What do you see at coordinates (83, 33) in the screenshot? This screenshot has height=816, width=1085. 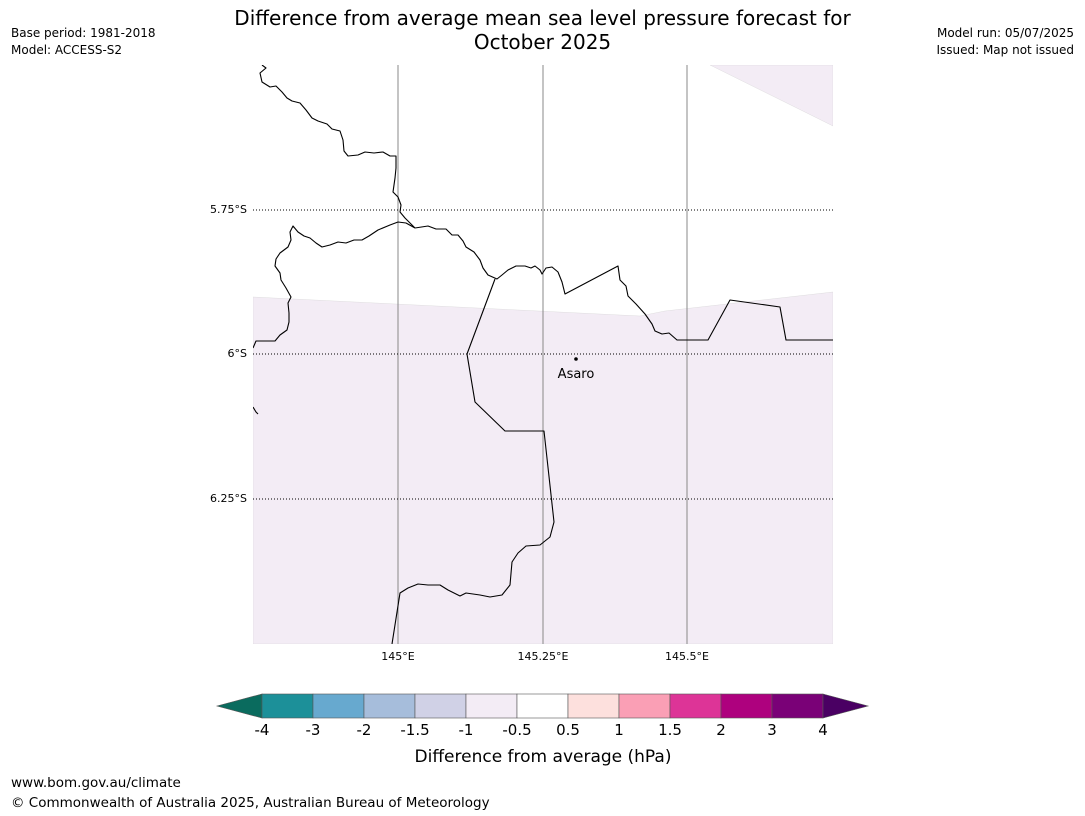 I see `base-period-label: Base period: 1981-2018` at bounding box center [83, 33].